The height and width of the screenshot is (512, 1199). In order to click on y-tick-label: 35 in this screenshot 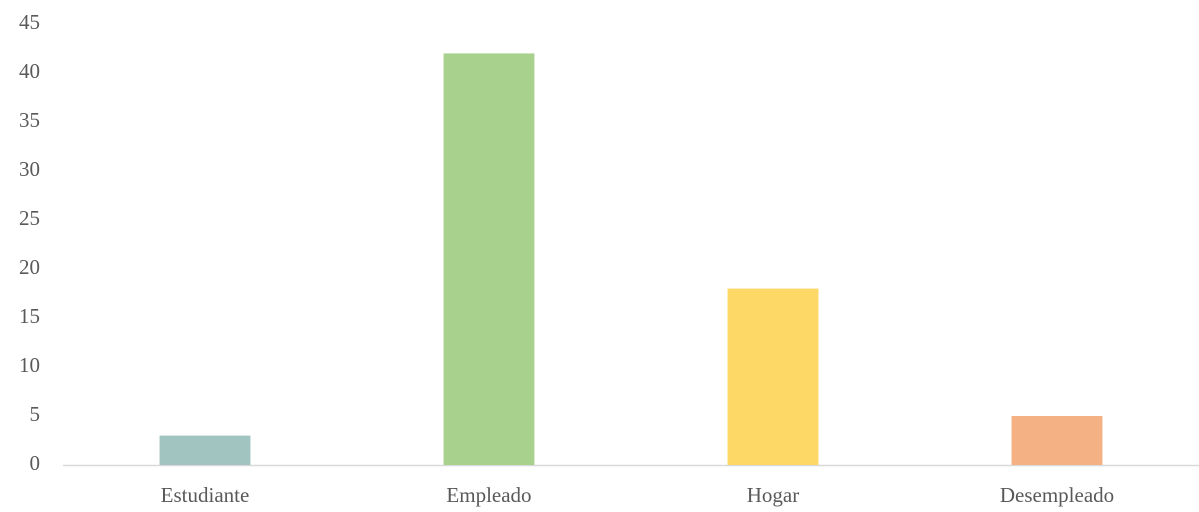, I will do `click(29, 120)`.